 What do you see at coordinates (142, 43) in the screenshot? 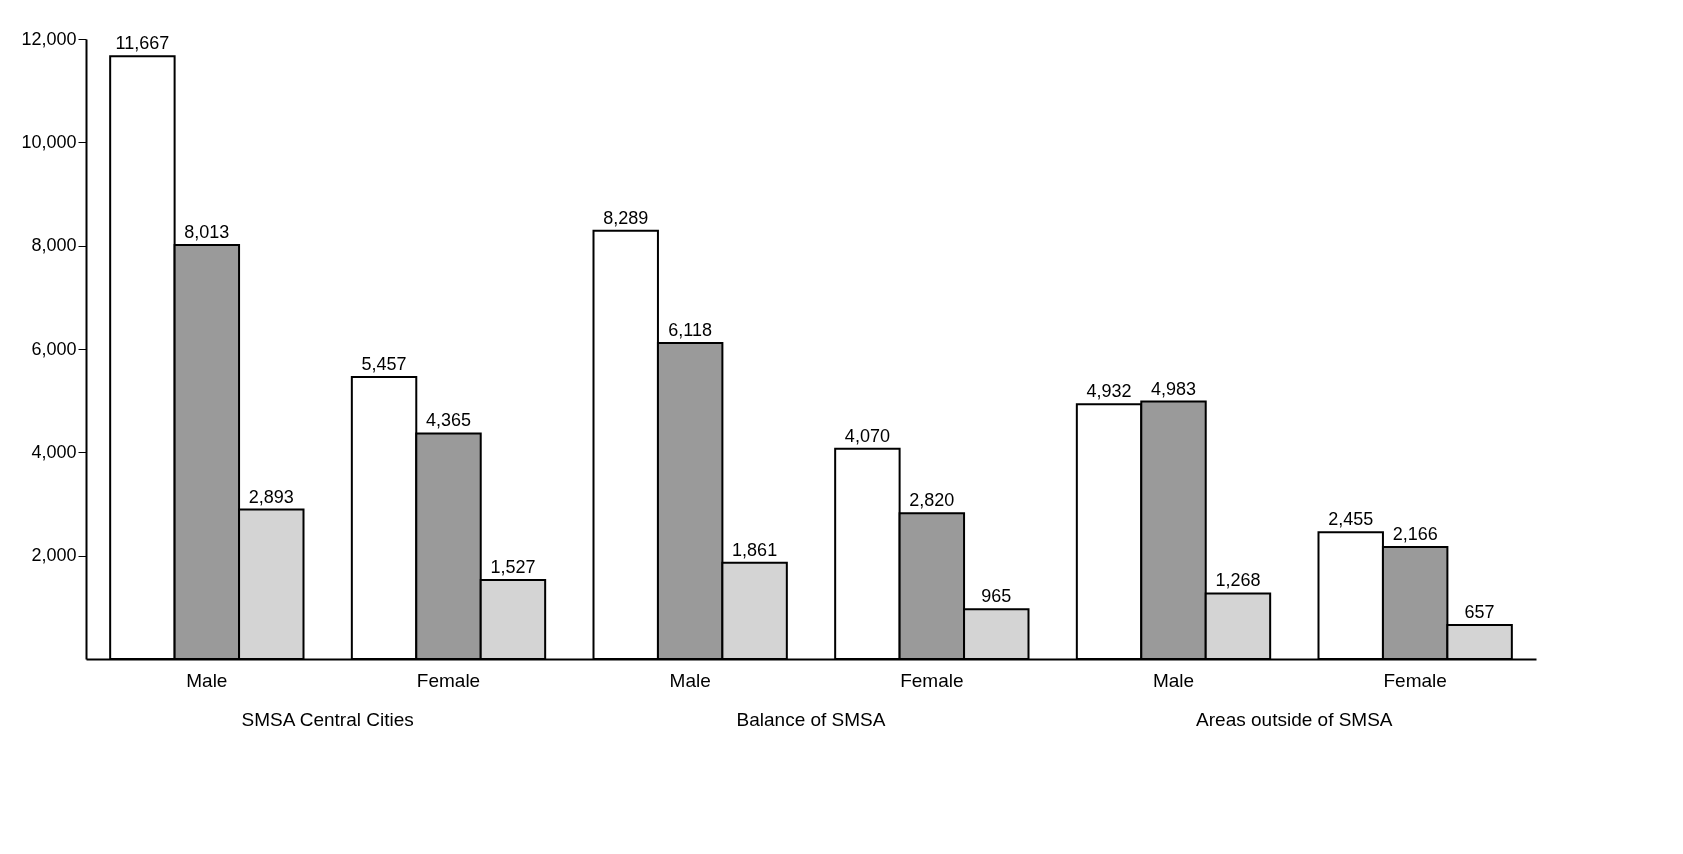
I see `data-label: 11,667` at bounding box center [142, 43].